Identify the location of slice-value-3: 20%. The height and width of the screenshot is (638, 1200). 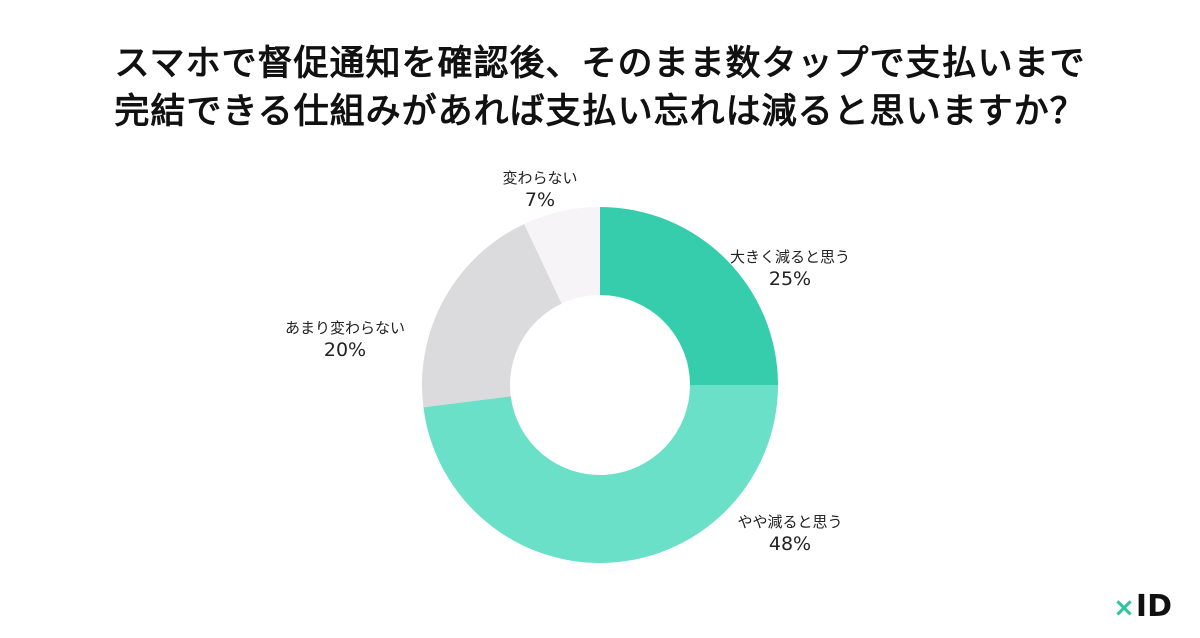
(345, 350).